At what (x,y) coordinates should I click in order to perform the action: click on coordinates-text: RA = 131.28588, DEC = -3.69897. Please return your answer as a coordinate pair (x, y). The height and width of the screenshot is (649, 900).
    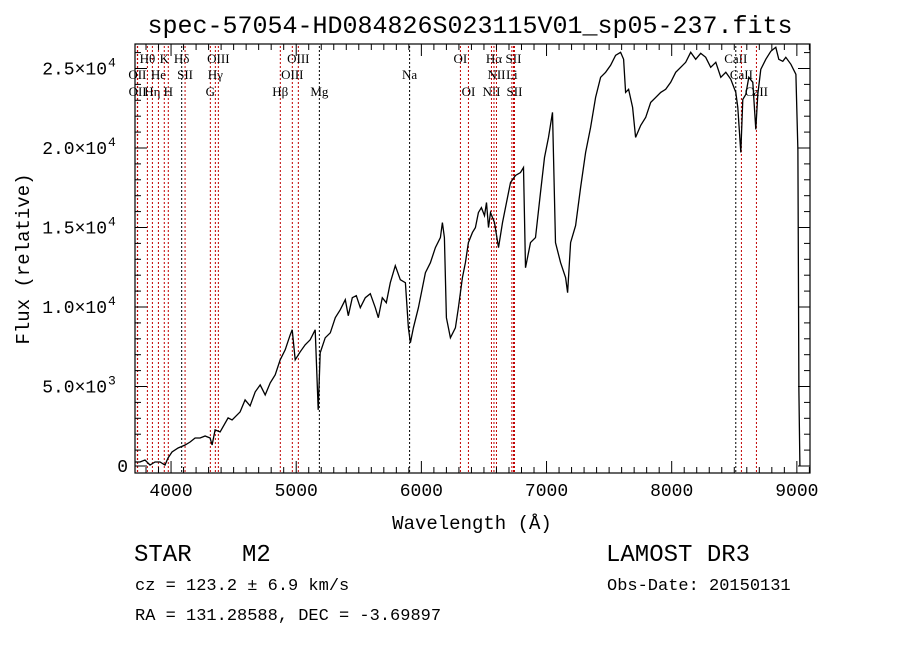
    Looking at the image, I should click on (288, 616).